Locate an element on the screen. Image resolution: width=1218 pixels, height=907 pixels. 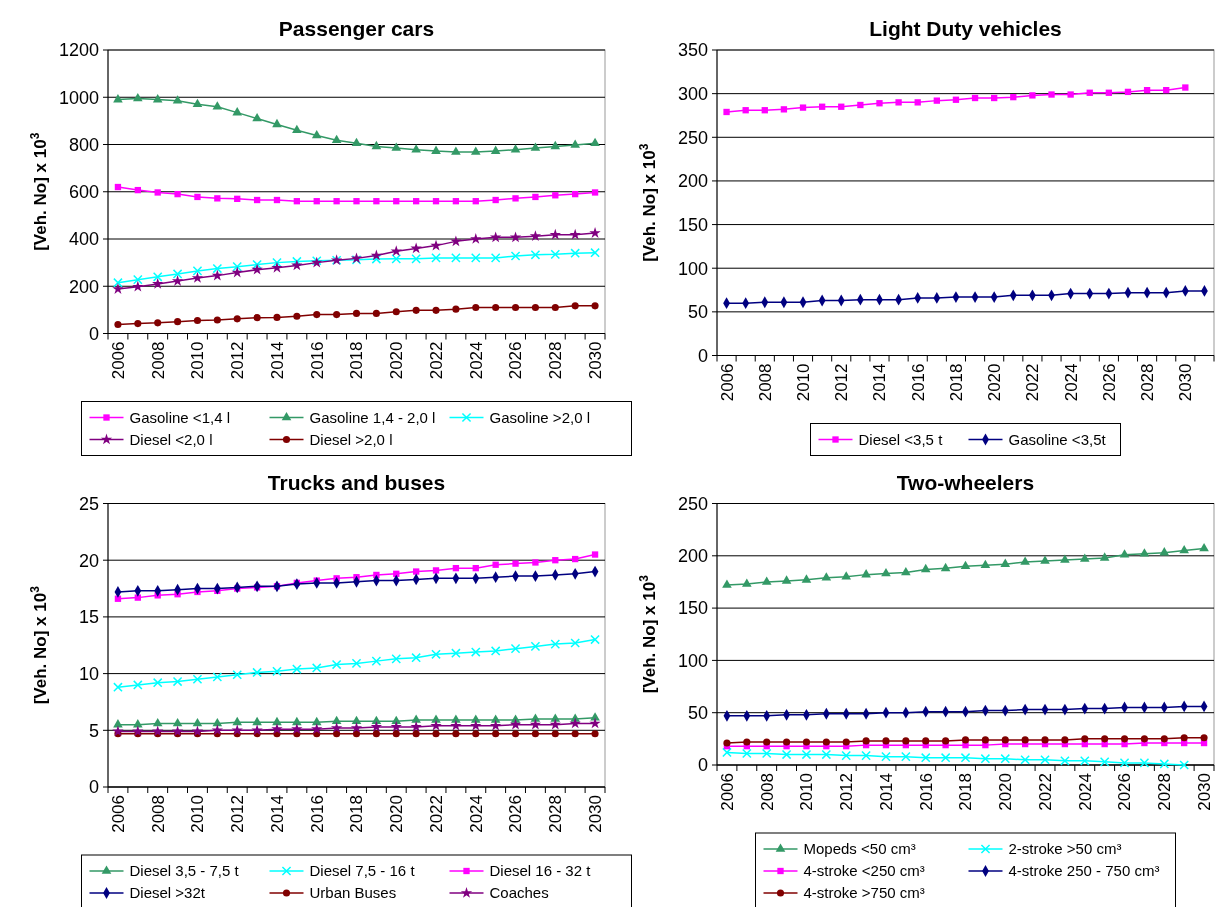
legend-label: Gasoline <3,5t is located at coordinates (1057, 439).